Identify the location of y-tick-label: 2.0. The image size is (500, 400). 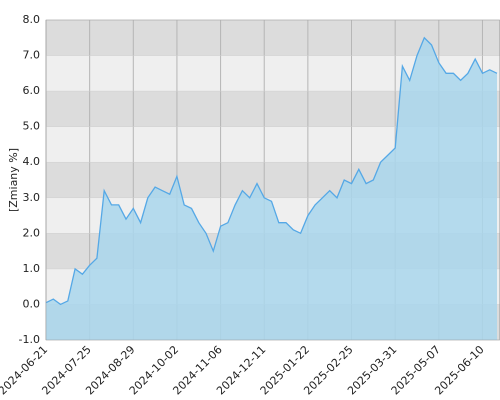
(32, 232).